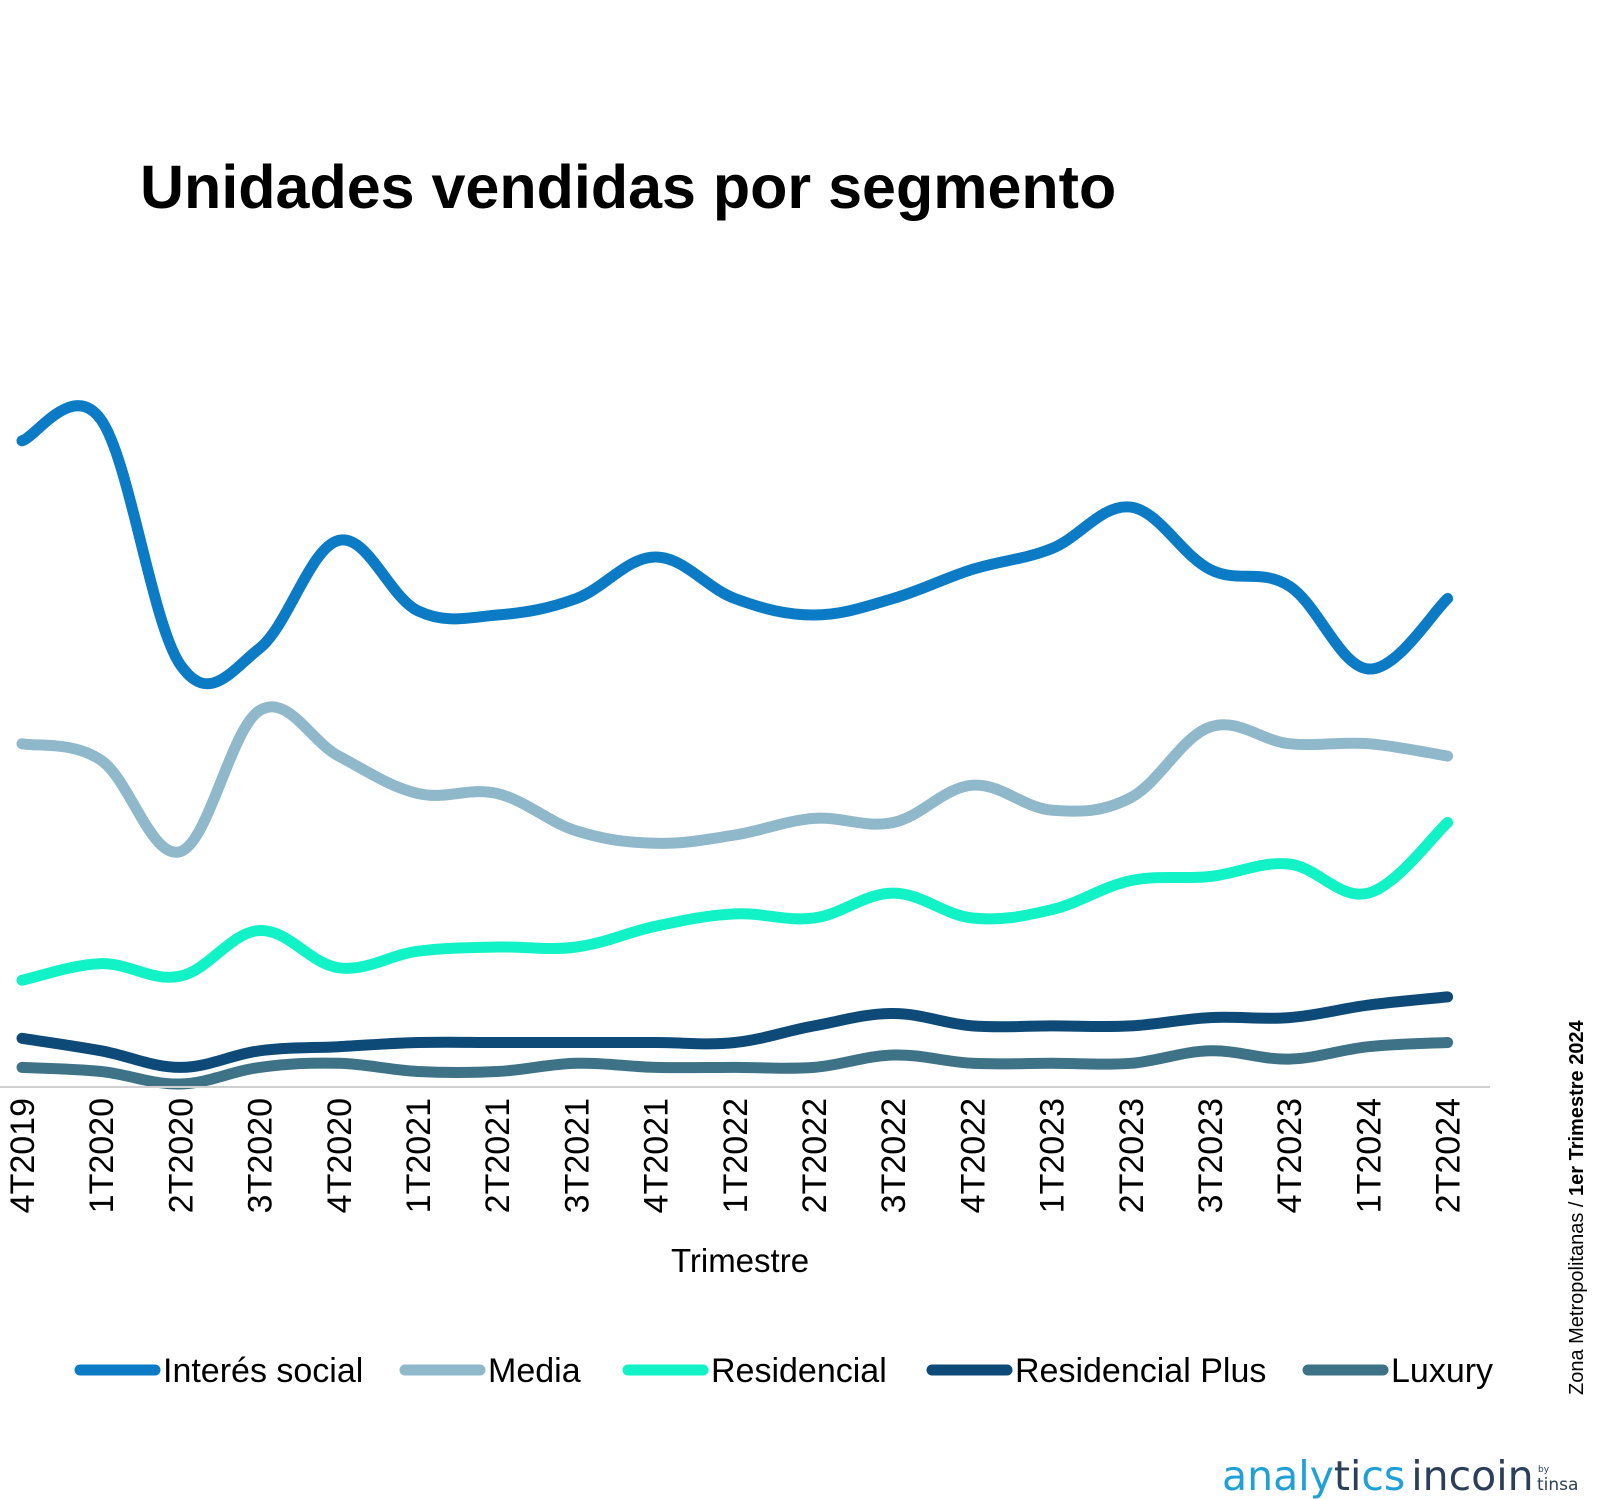  I want to click on legend-label: Interés social, so click(263, 1371).